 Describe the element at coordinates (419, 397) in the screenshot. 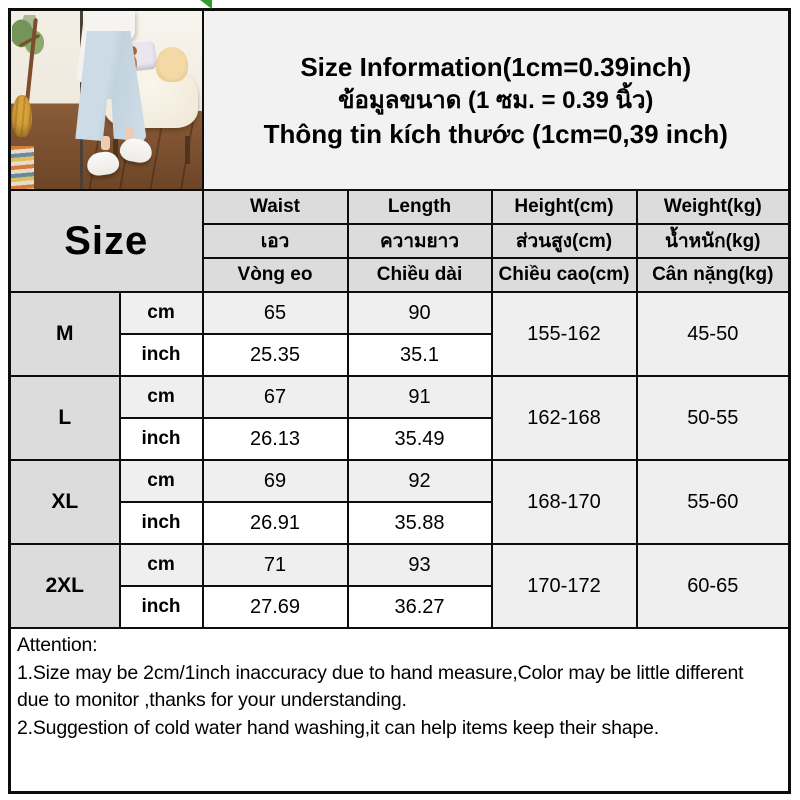

I see `l-length-cm: 91` at that location.